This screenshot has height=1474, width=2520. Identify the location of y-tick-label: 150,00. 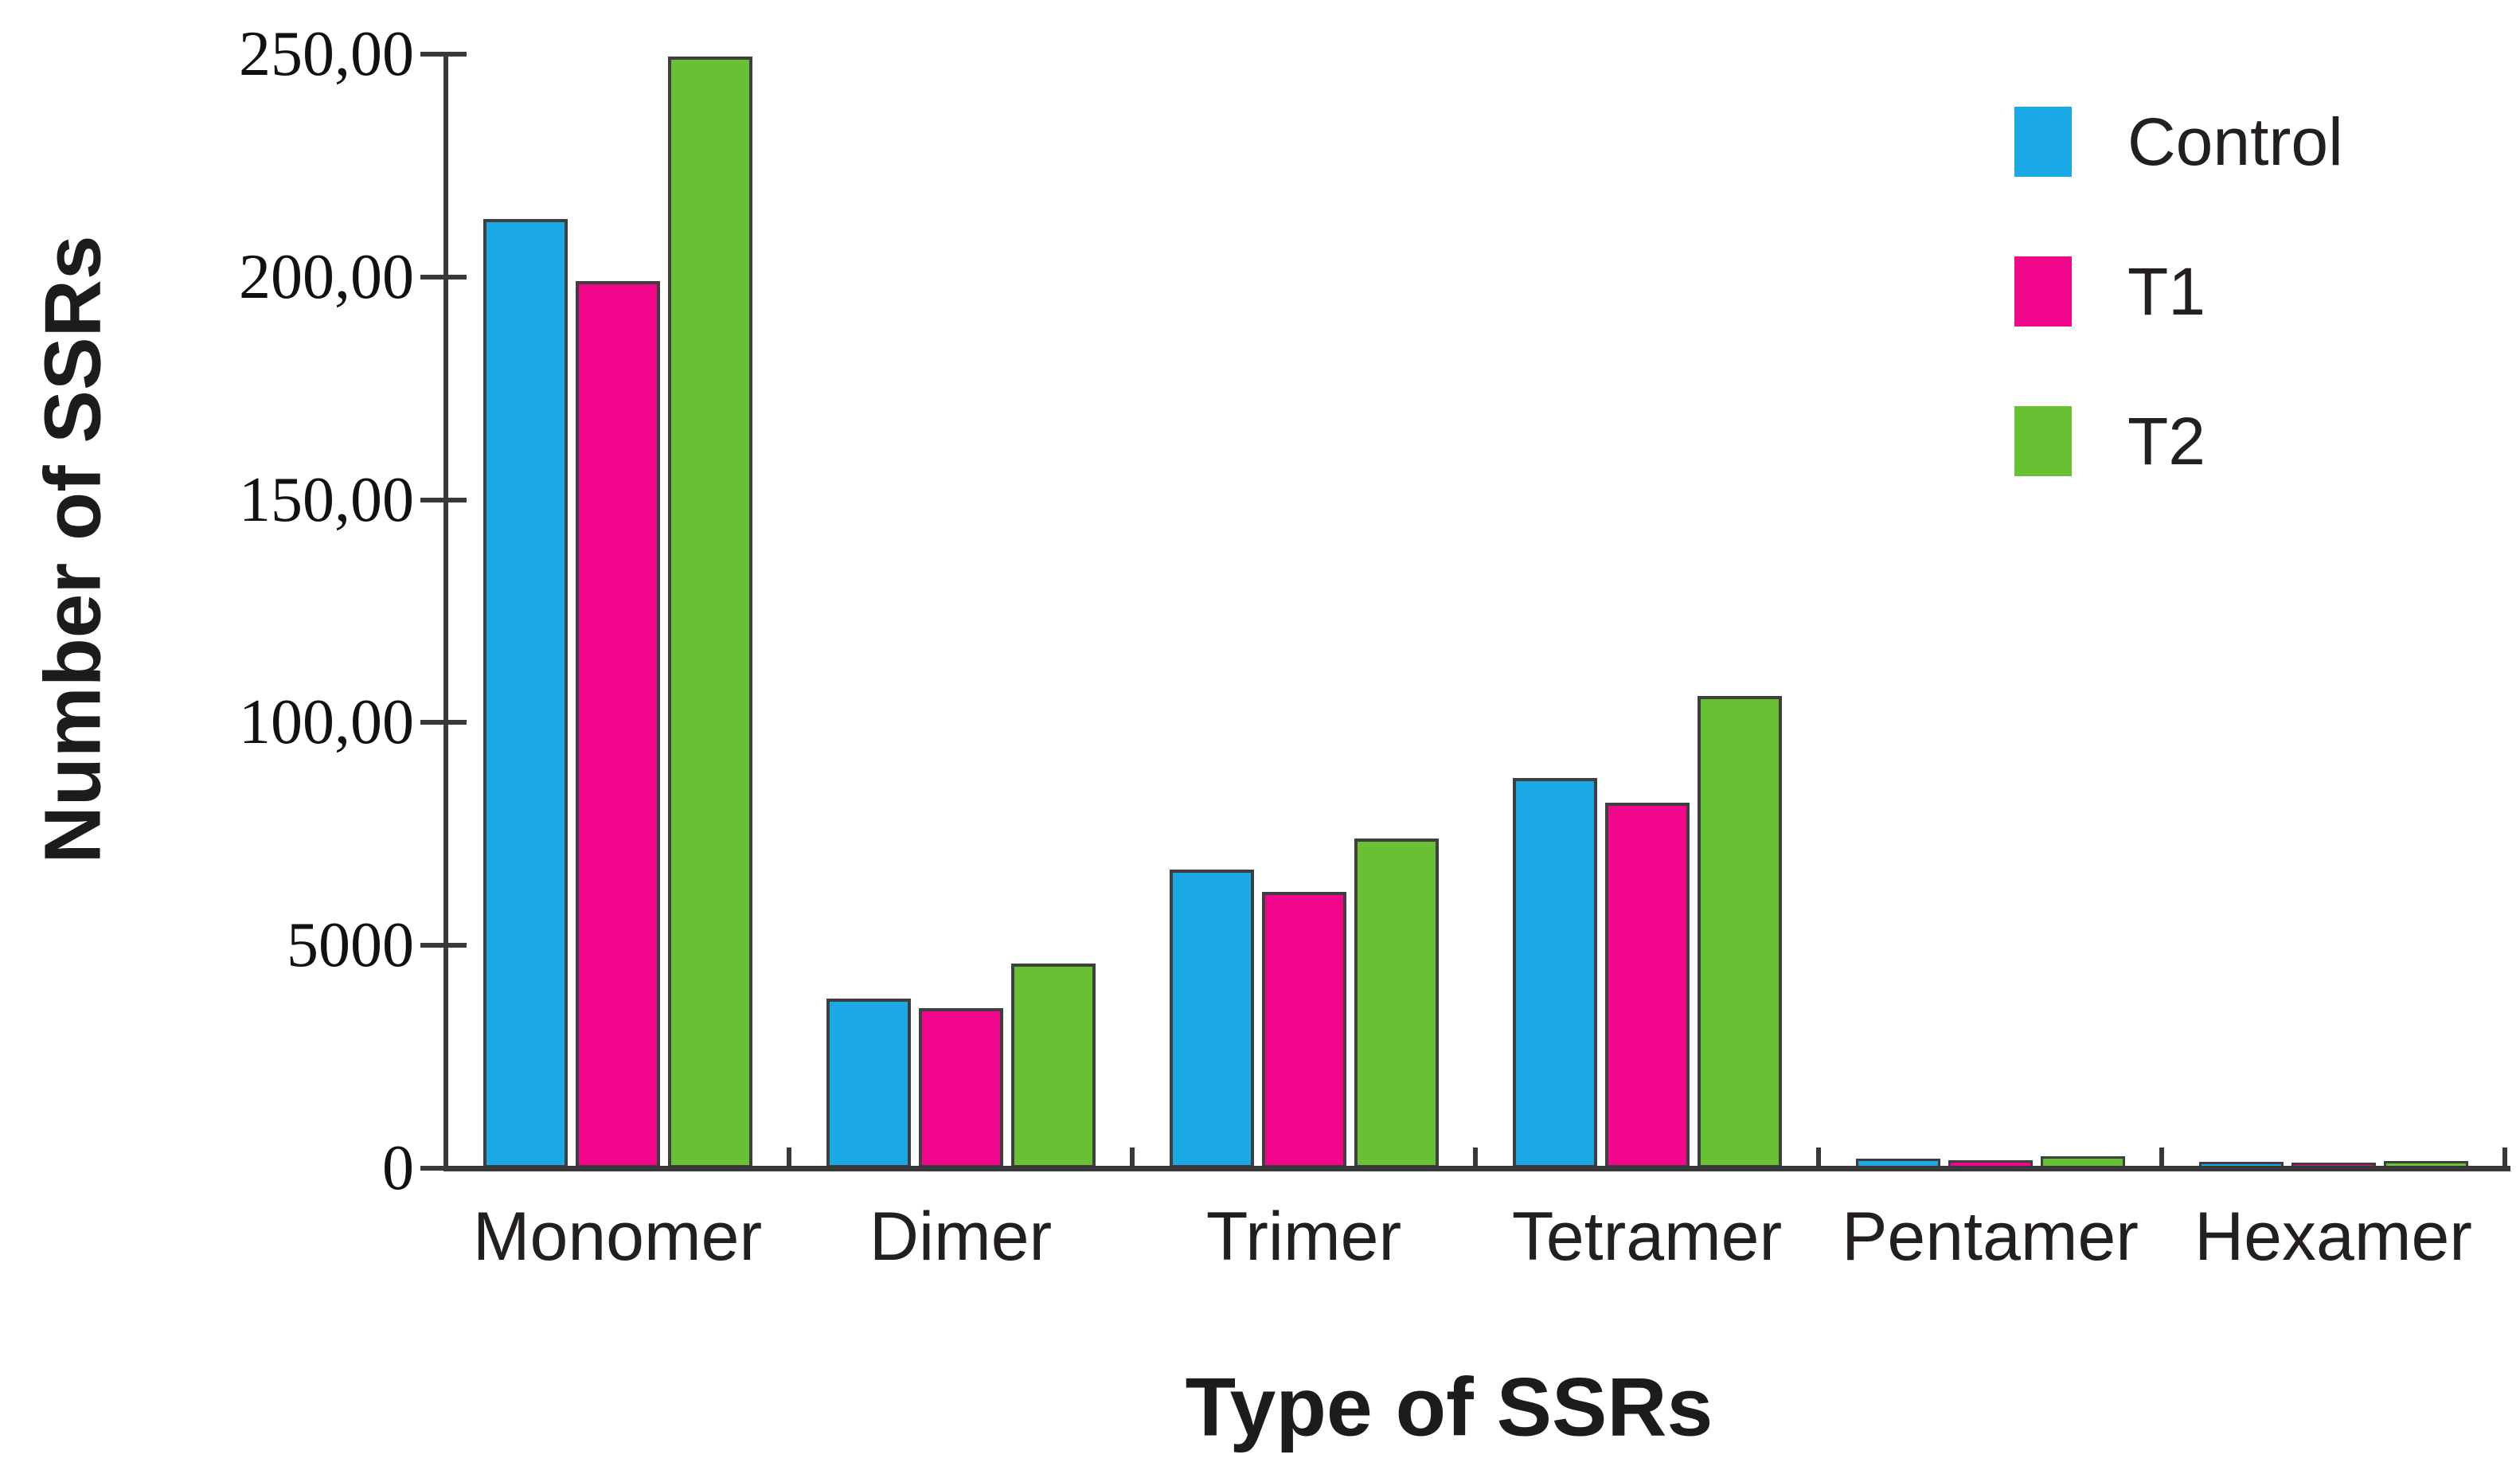
(326, 499).